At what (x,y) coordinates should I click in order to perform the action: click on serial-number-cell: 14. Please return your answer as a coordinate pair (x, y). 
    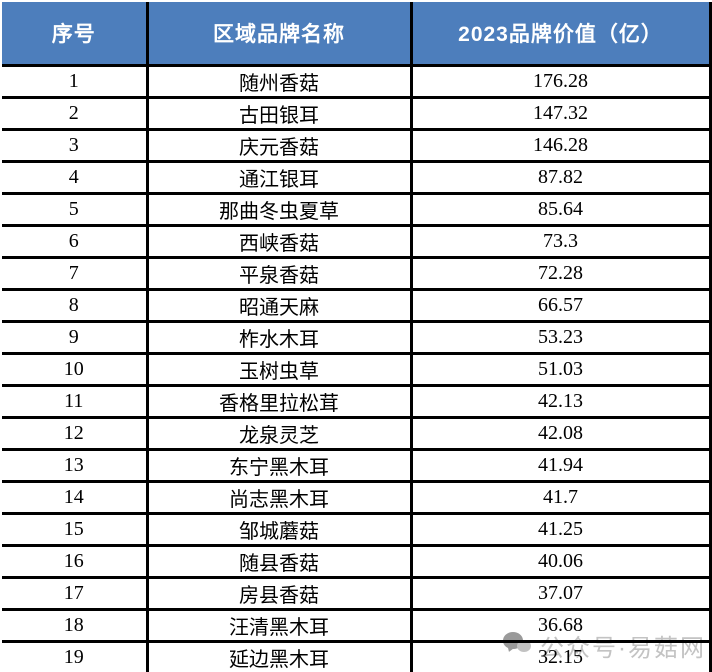
    Looking at the image, I should click on (75, 497).